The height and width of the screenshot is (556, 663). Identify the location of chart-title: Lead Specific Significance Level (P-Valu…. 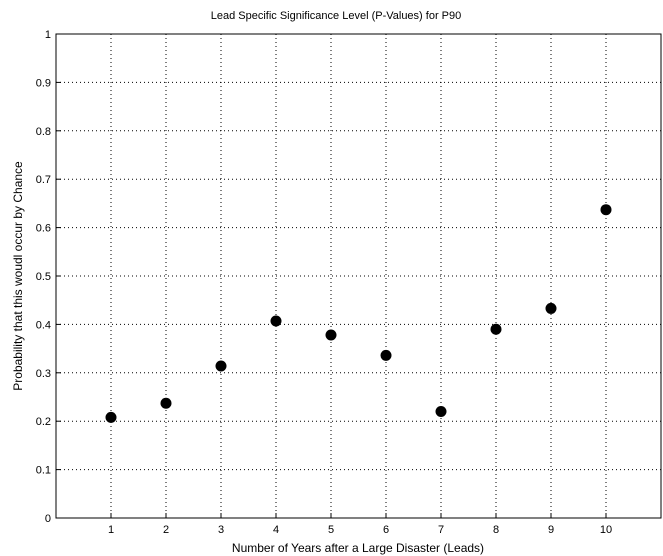
(336, 16).